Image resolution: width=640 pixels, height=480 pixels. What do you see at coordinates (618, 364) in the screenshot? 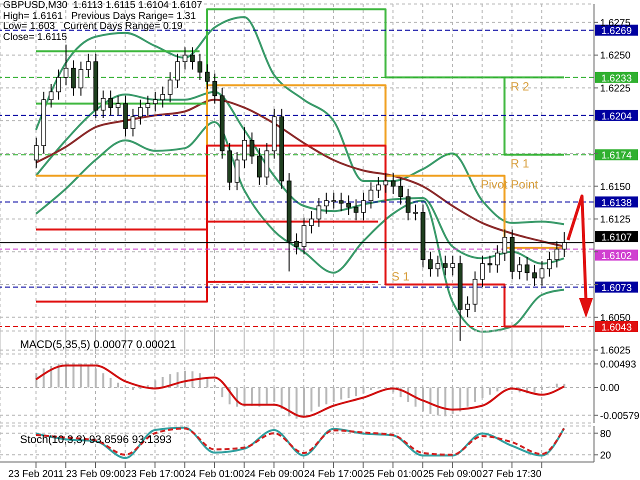
I see `y-tick-label: 0.00493` at bounding box center [618, 364].